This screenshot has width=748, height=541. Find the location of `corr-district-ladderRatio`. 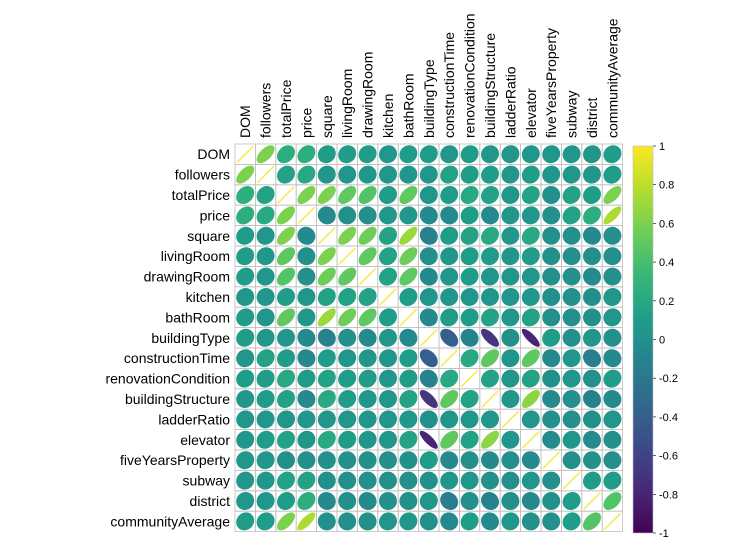

corr-district-ladderRatio is located at coordinates (510, 501).